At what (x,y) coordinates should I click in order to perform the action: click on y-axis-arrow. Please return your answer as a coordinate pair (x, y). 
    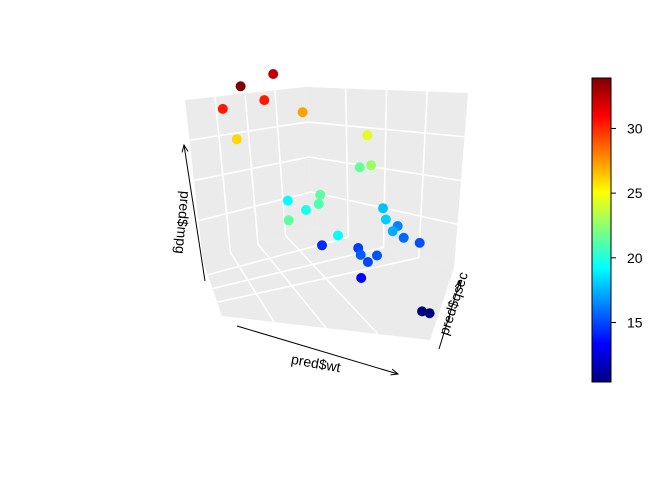
    Looking at the image, I should click on (449, 315).